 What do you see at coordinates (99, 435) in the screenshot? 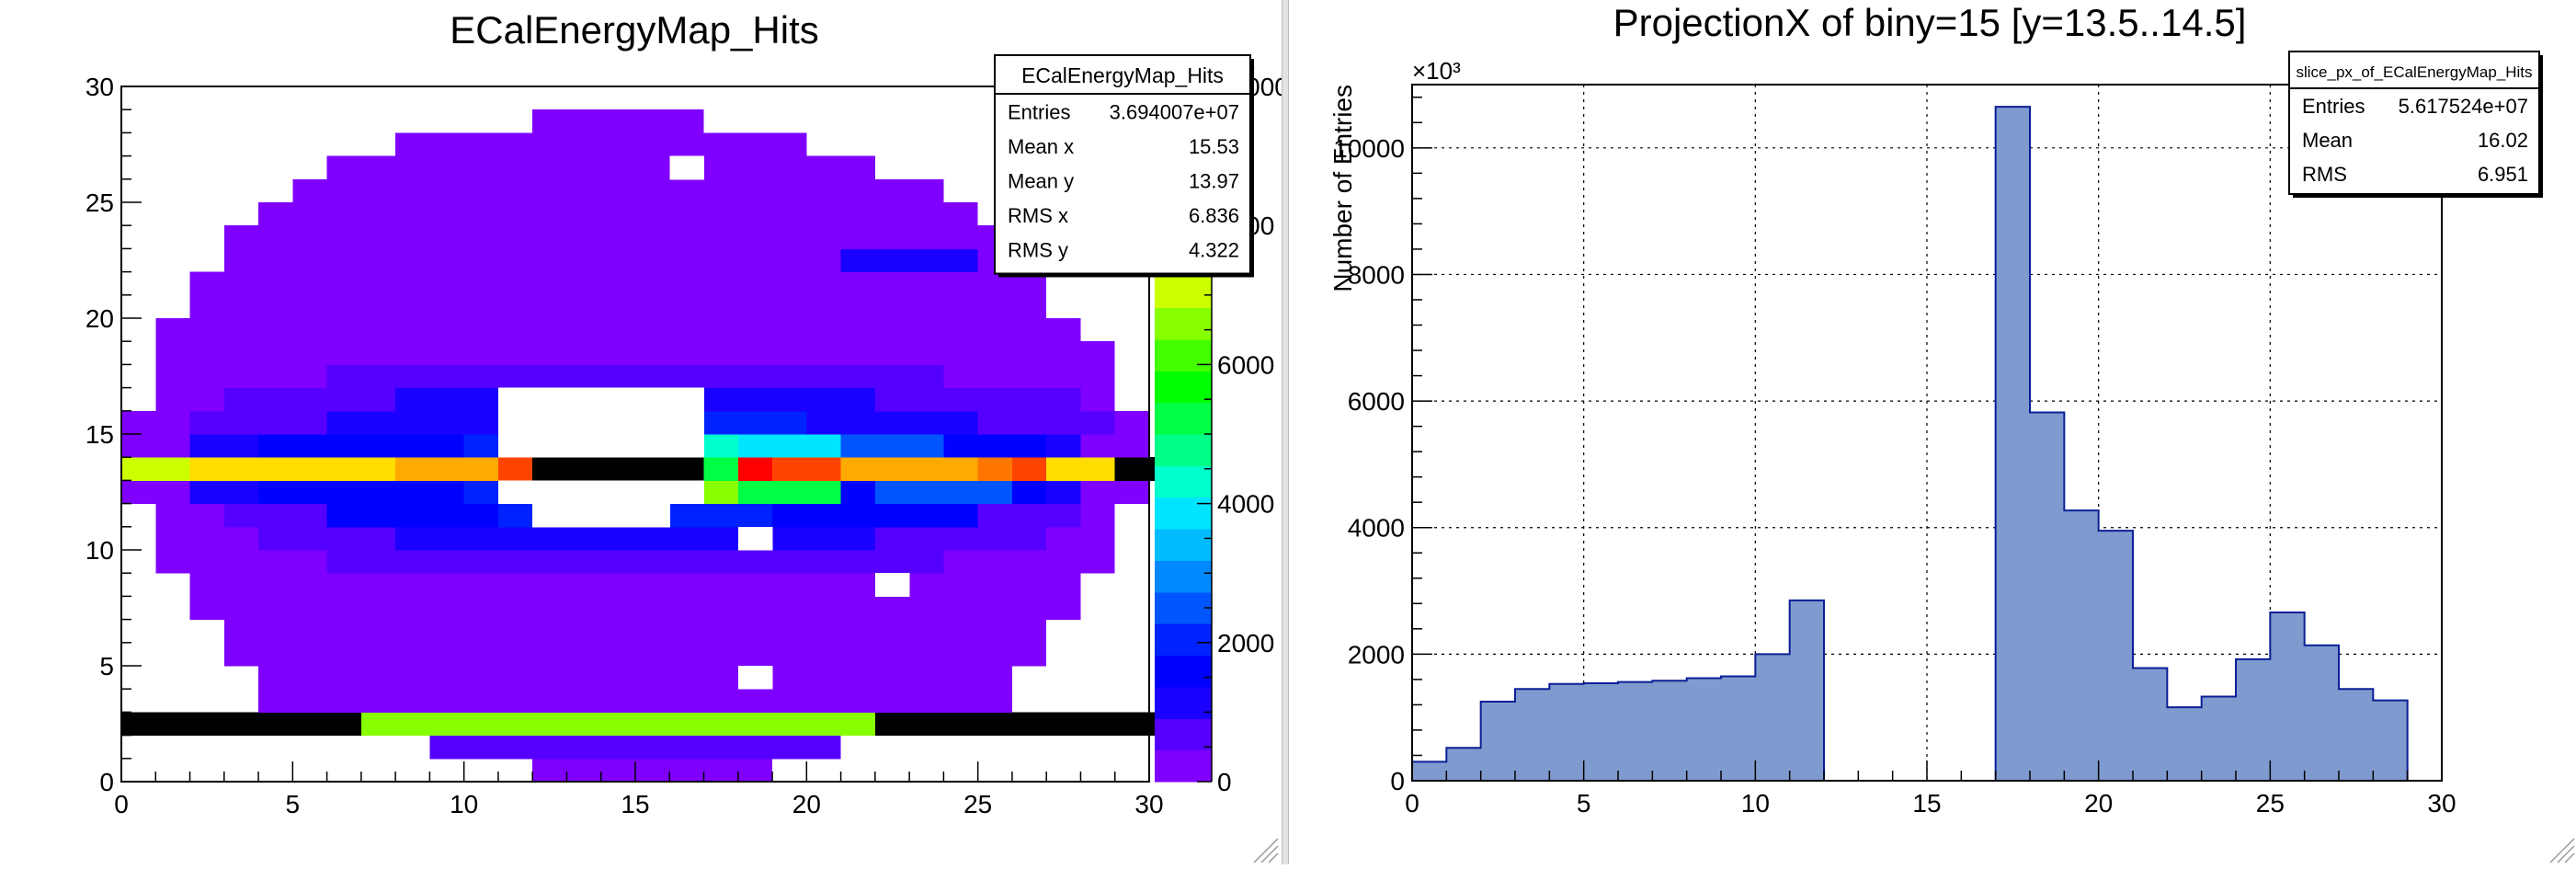
I see `y-tick-label: 15` at bounding box center [99, 435].